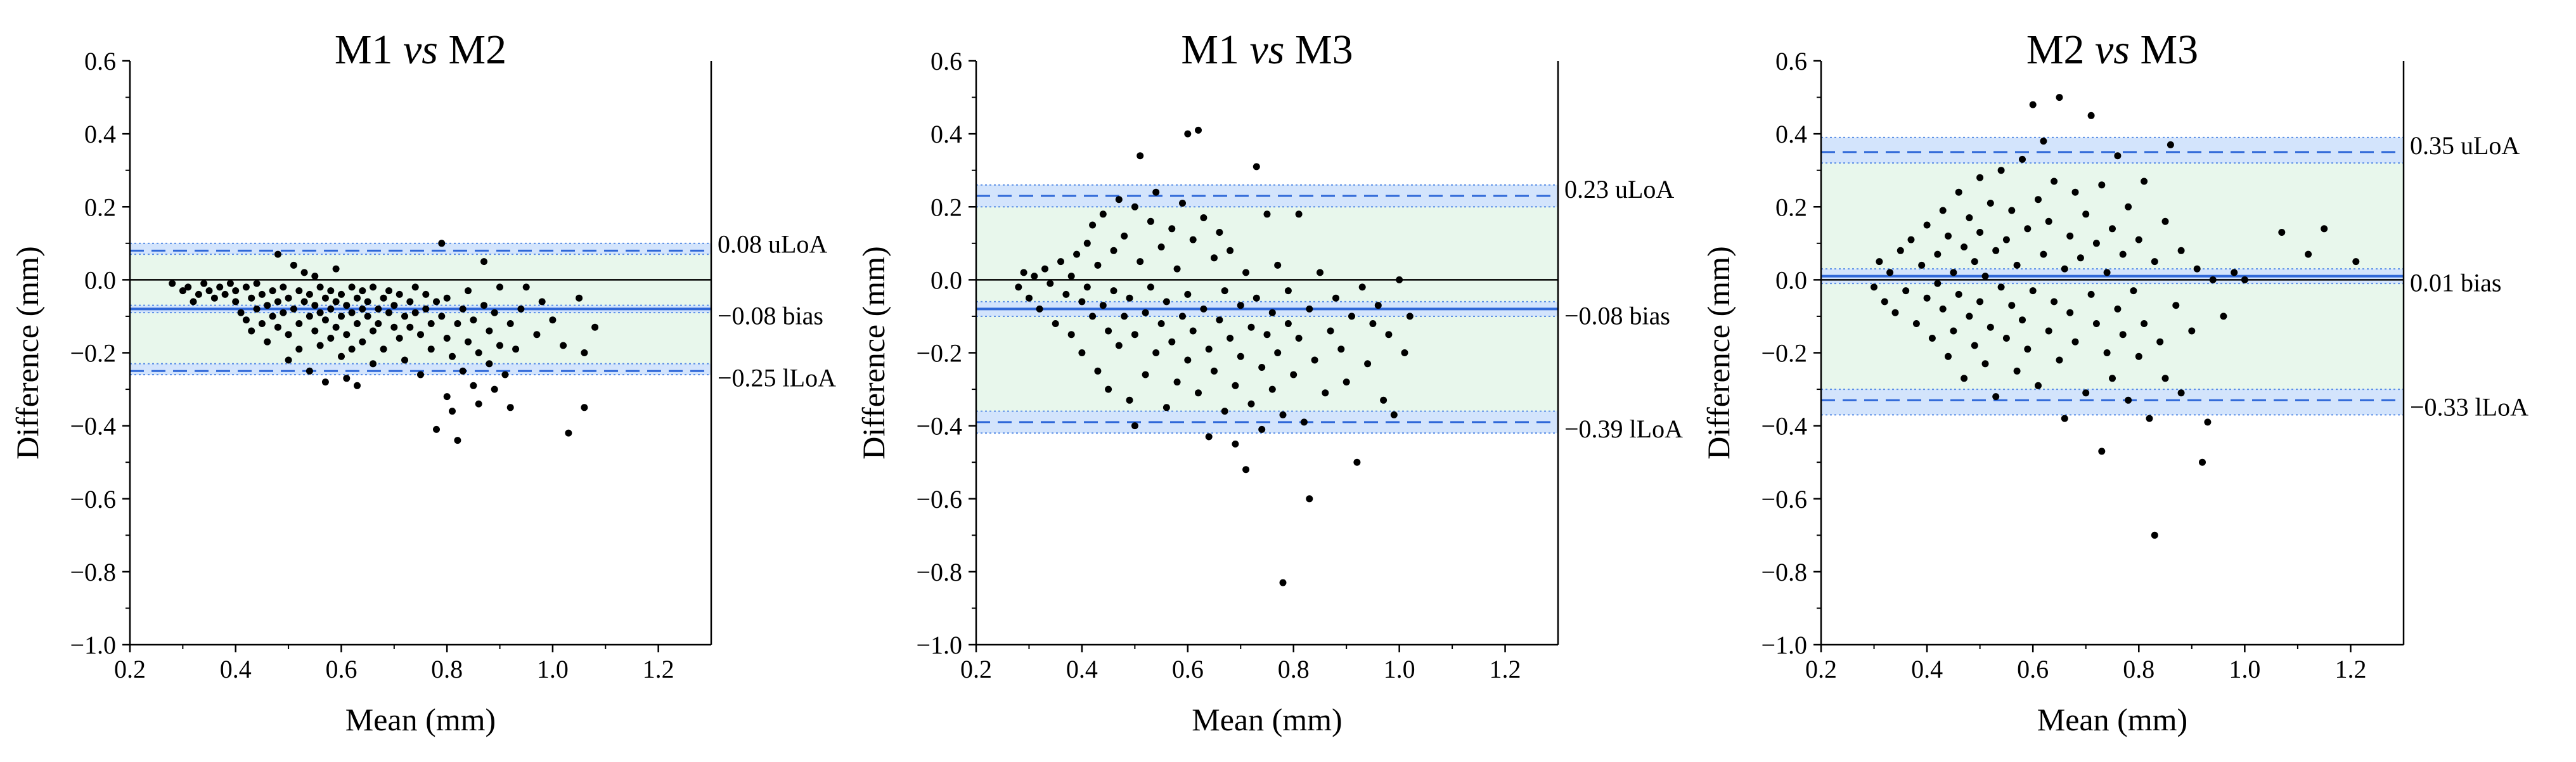 This screenshot has width=2576, height=762. What do you see at coordinates (1214, 356) in the screenshot?
I see `data-points` at bounding box center [1214, 356].